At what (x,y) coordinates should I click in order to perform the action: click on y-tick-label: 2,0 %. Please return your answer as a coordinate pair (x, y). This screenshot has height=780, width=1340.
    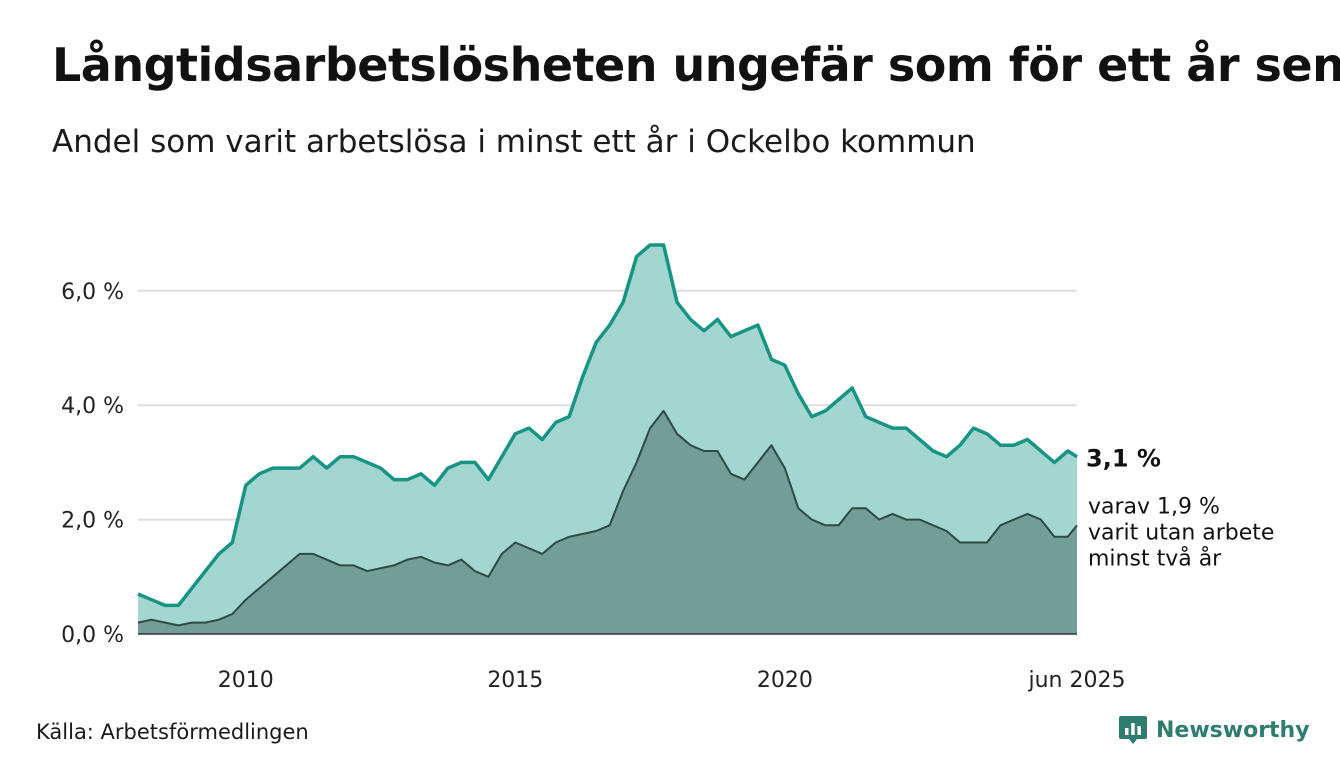
    Looking at the image, I should click on (92, 521).